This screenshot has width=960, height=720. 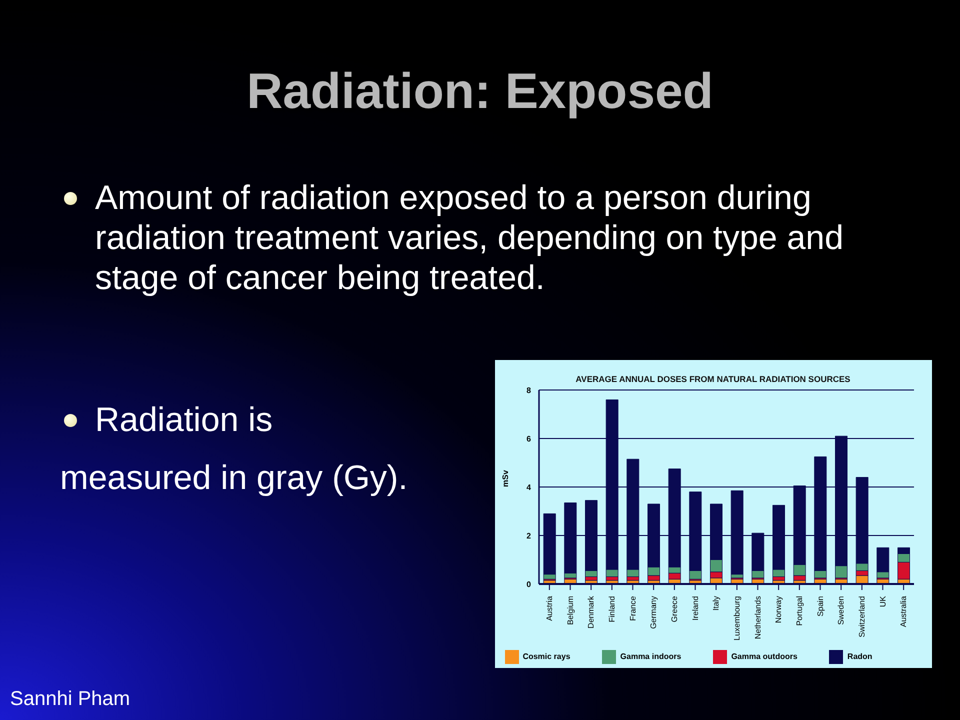 I want to click on legend-label: Cosmic rays, so click(x=546, y=657).